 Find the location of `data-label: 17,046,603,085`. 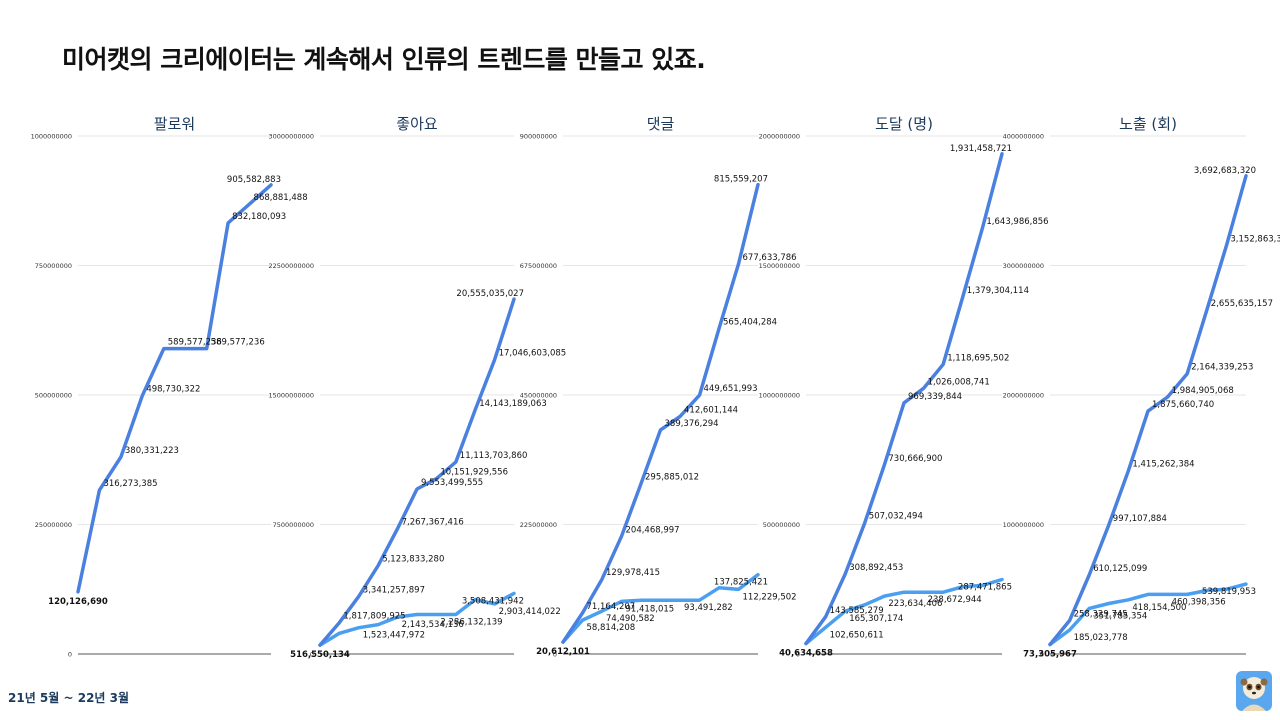

data-label: 17,046,603,085 is located at coordinates (533, 354).